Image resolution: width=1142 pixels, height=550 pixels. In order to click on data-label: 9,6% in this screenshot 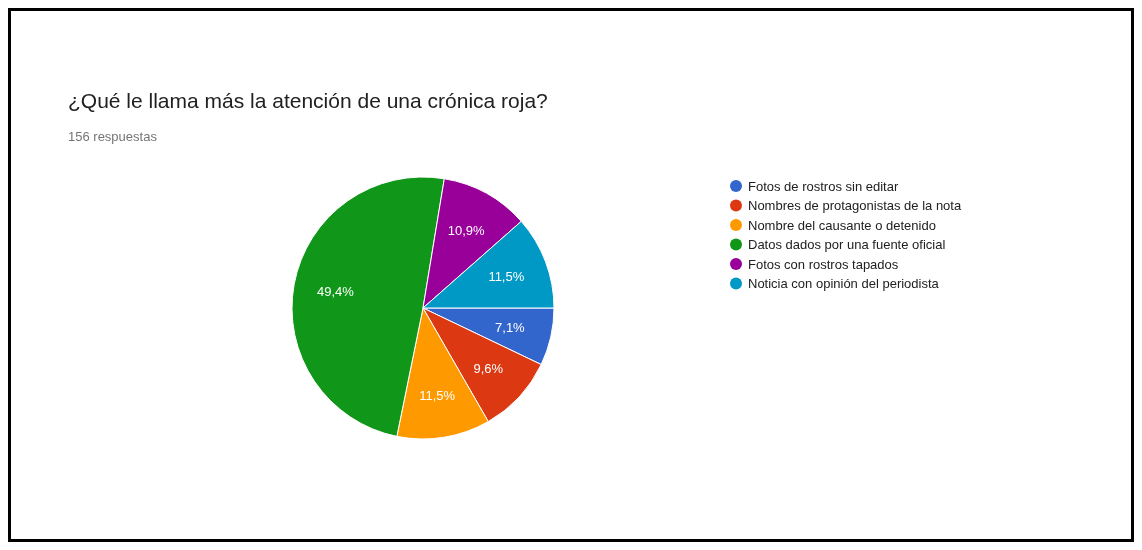, I will do `click(488, 369)`.